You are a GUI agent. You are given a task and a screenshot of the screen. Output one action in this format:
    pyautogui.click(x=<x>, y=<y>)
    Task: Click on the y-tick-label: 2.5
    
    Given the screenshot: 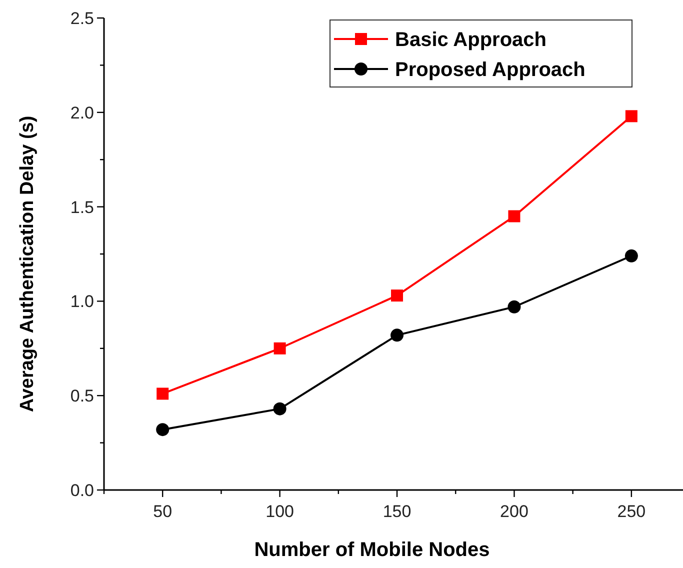 What is the action you would take?
    pyautogui.click(x=82, y=18)
    